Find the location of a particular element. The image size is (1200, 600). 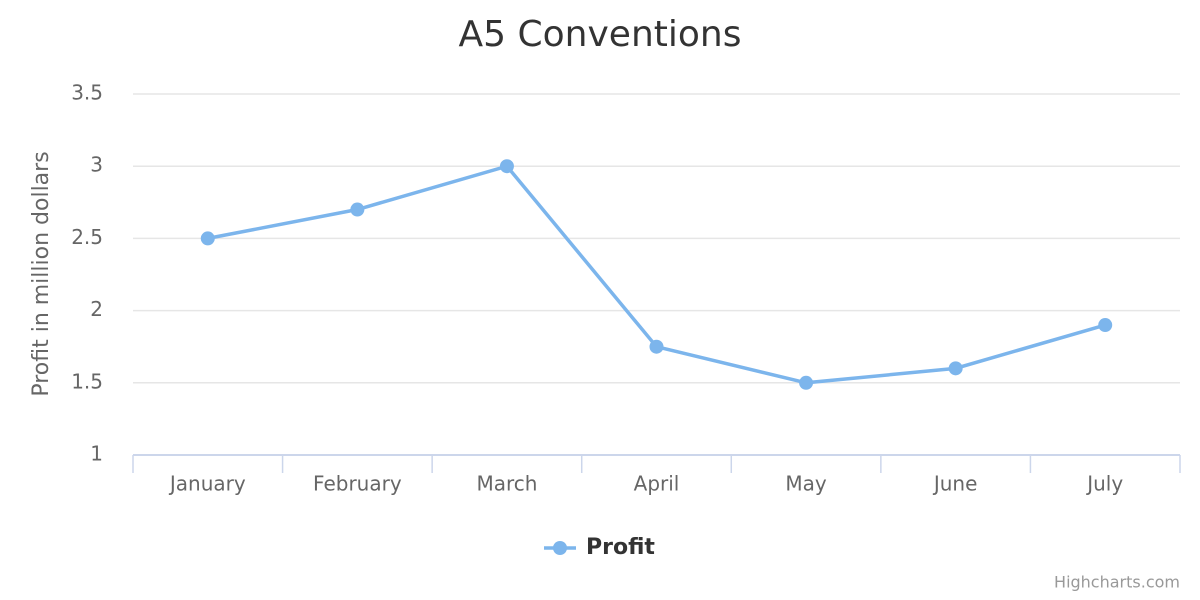

x-tick-label: July is located at coordinates (1104, 484).